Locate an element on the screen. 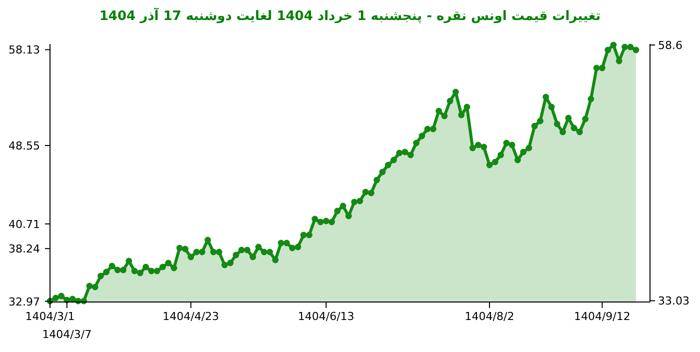 This screenshot has width=700, height=352. x-tick-label: 1404/4/23 is located at coordinates (191, 316).